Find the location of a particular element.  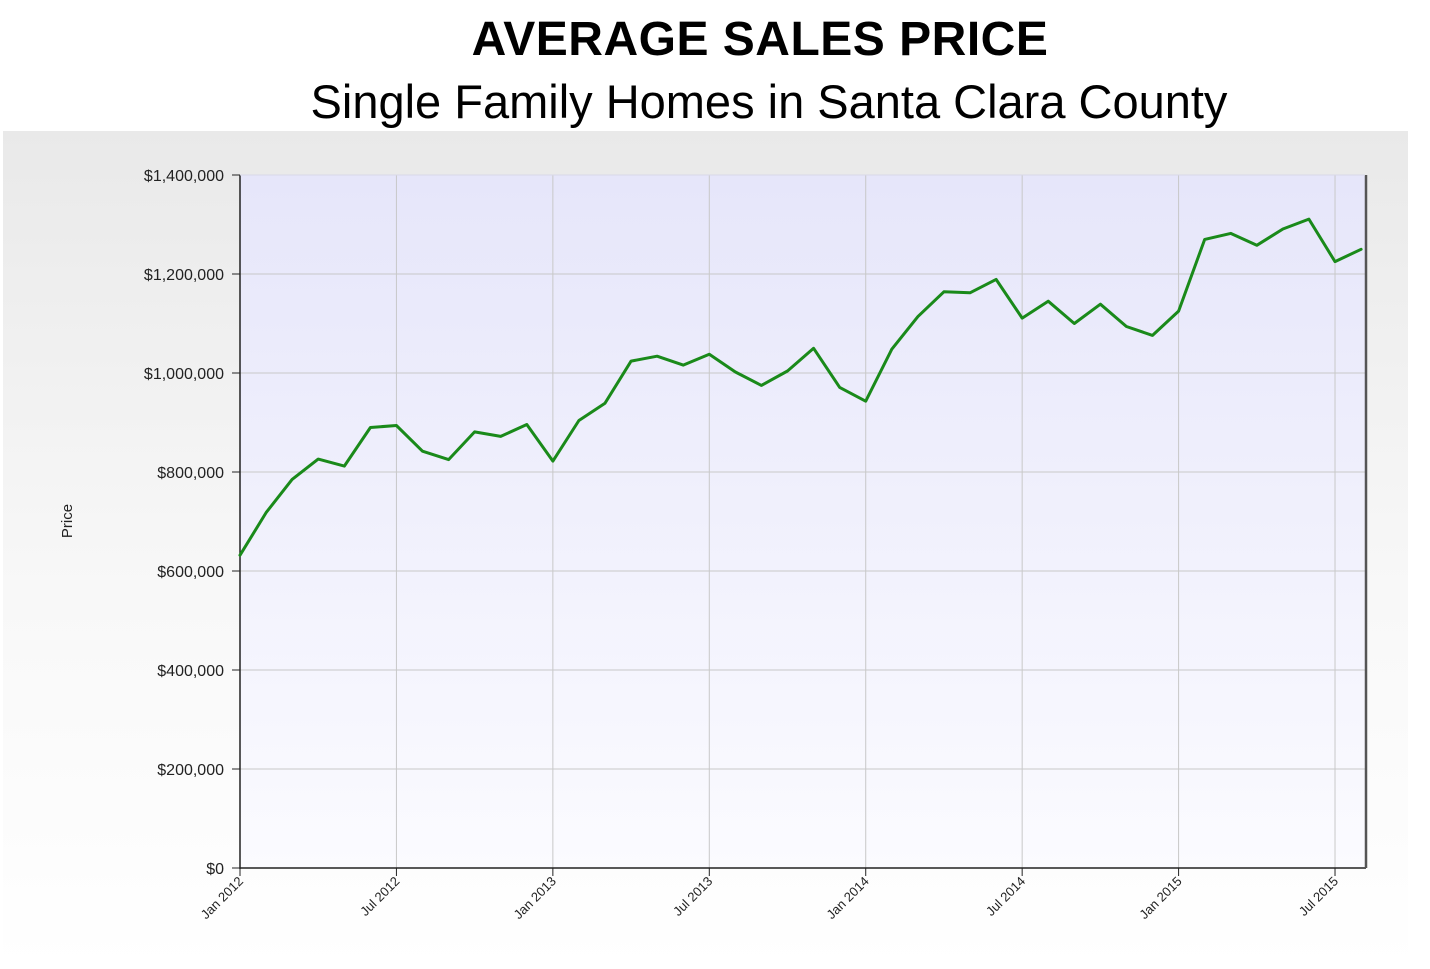

y-tick-label: $1,000,000 is located at coordinates (184, 374).